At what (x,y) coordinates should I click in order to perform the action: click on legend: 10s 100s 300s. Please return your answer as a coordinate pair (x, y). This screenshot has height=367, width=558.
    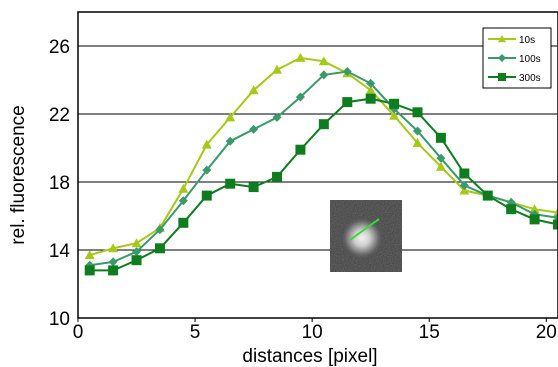
    Looking at the image, I should click on (517, 58).